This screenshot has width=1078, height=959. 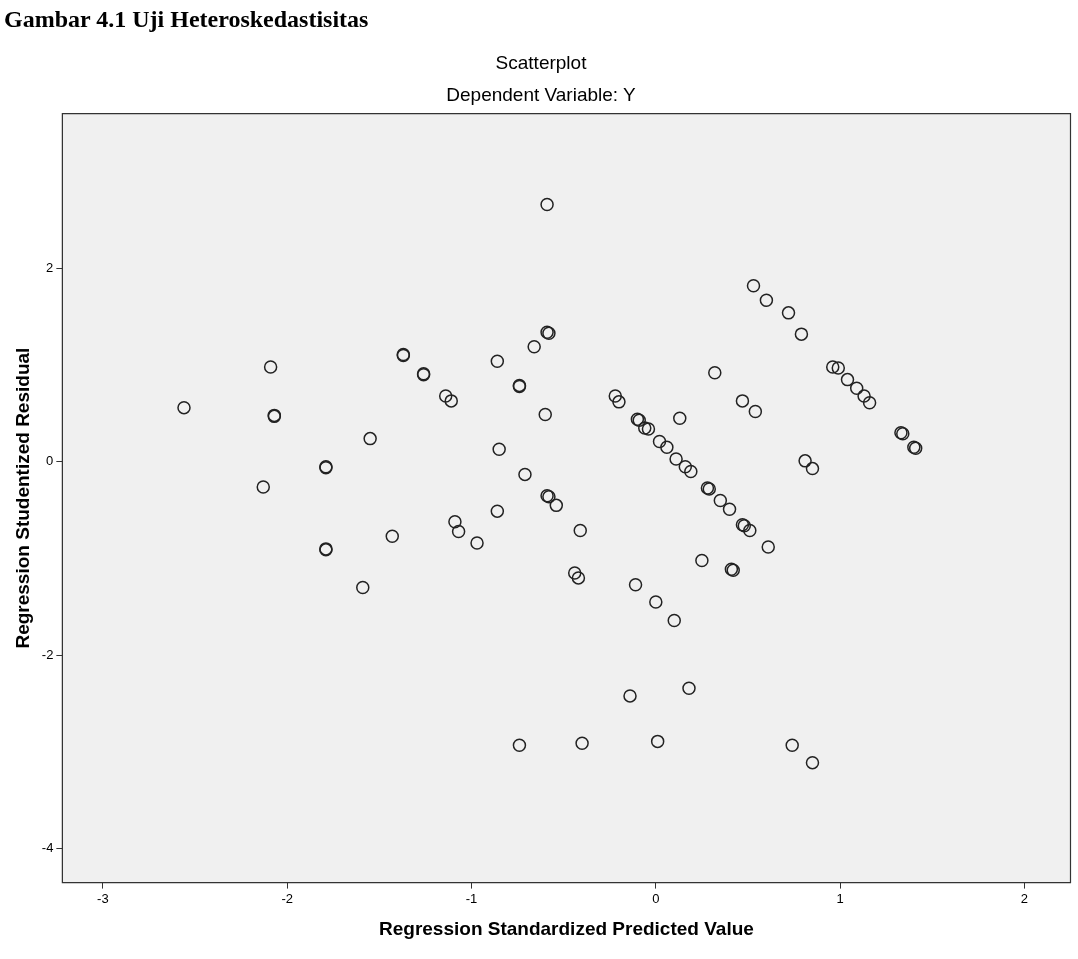 What do you see at coordinates (103, 898) in the screenshot?
I see `x-tick-label: -3` at bounding box center [103, 898].